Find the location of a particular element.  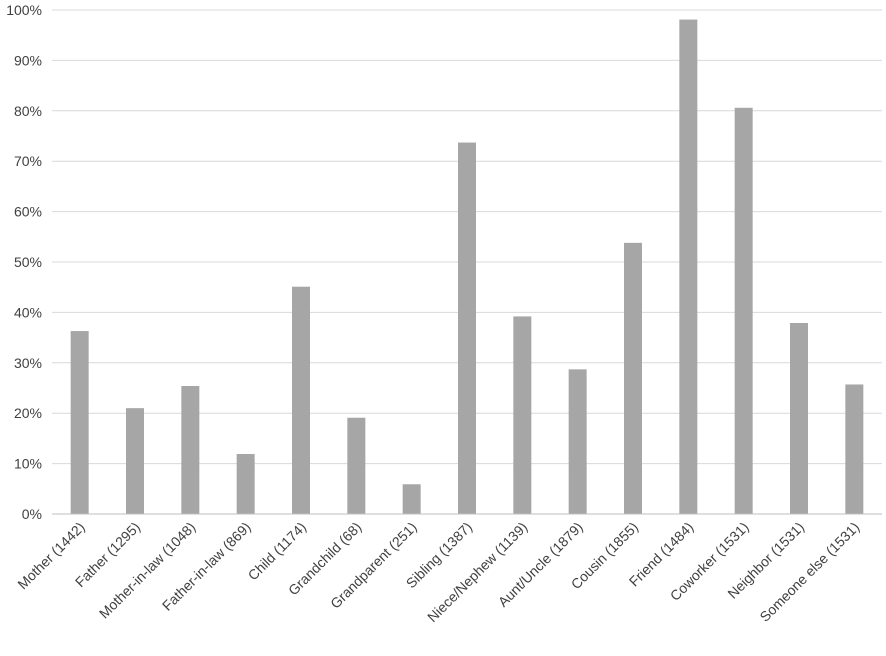

y-tick-label: 20% is located at coordinates (28, 413).